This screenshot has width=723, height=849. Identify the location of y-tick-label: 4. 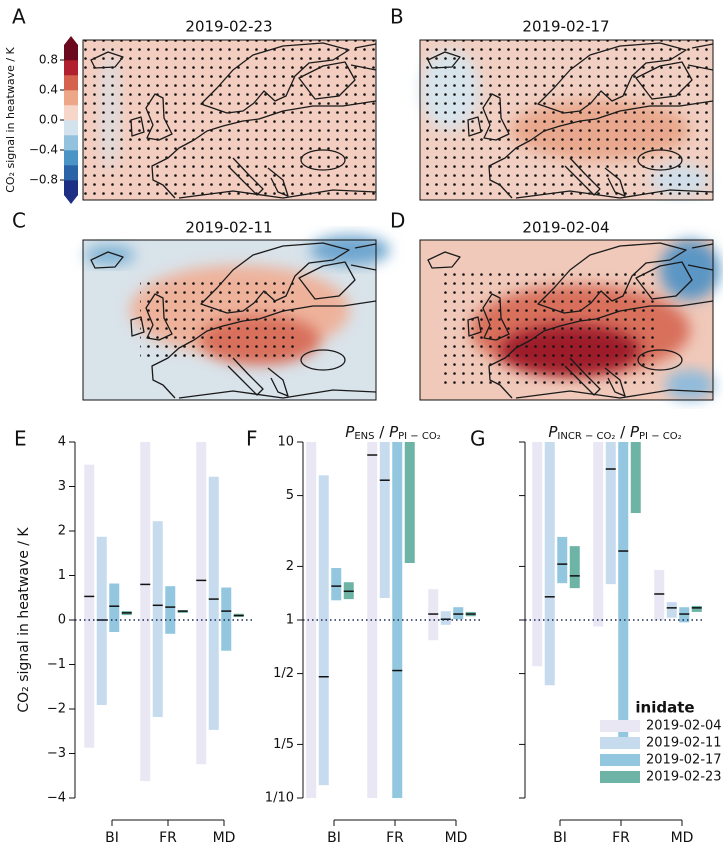
(62, 442).